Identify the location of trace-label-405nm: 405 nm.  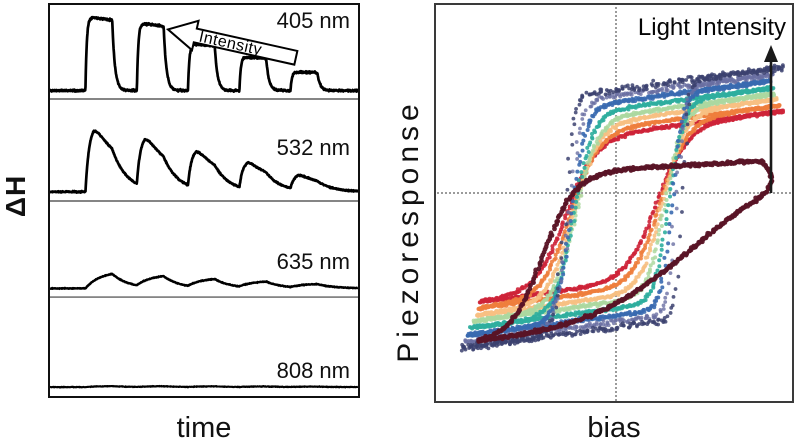
(313, 20).